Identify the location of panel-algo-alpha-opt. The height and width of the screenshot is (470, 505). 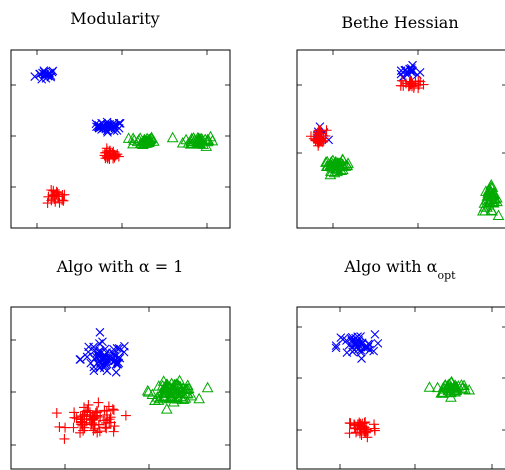
(400, 388).